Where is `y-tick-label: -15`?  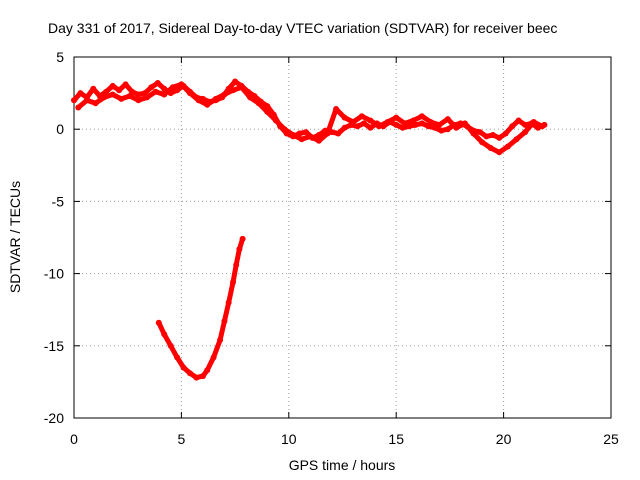 y-tick-label: -15 is located at coordinates (54, 346).